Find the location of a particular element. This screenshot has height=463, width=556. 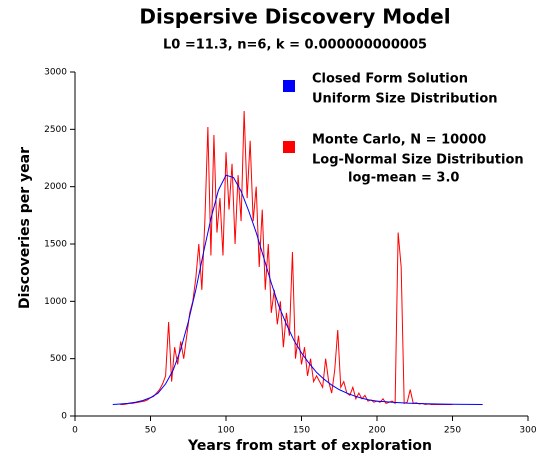

y-tick-label: 3000 is located at coordinates (55, 73).